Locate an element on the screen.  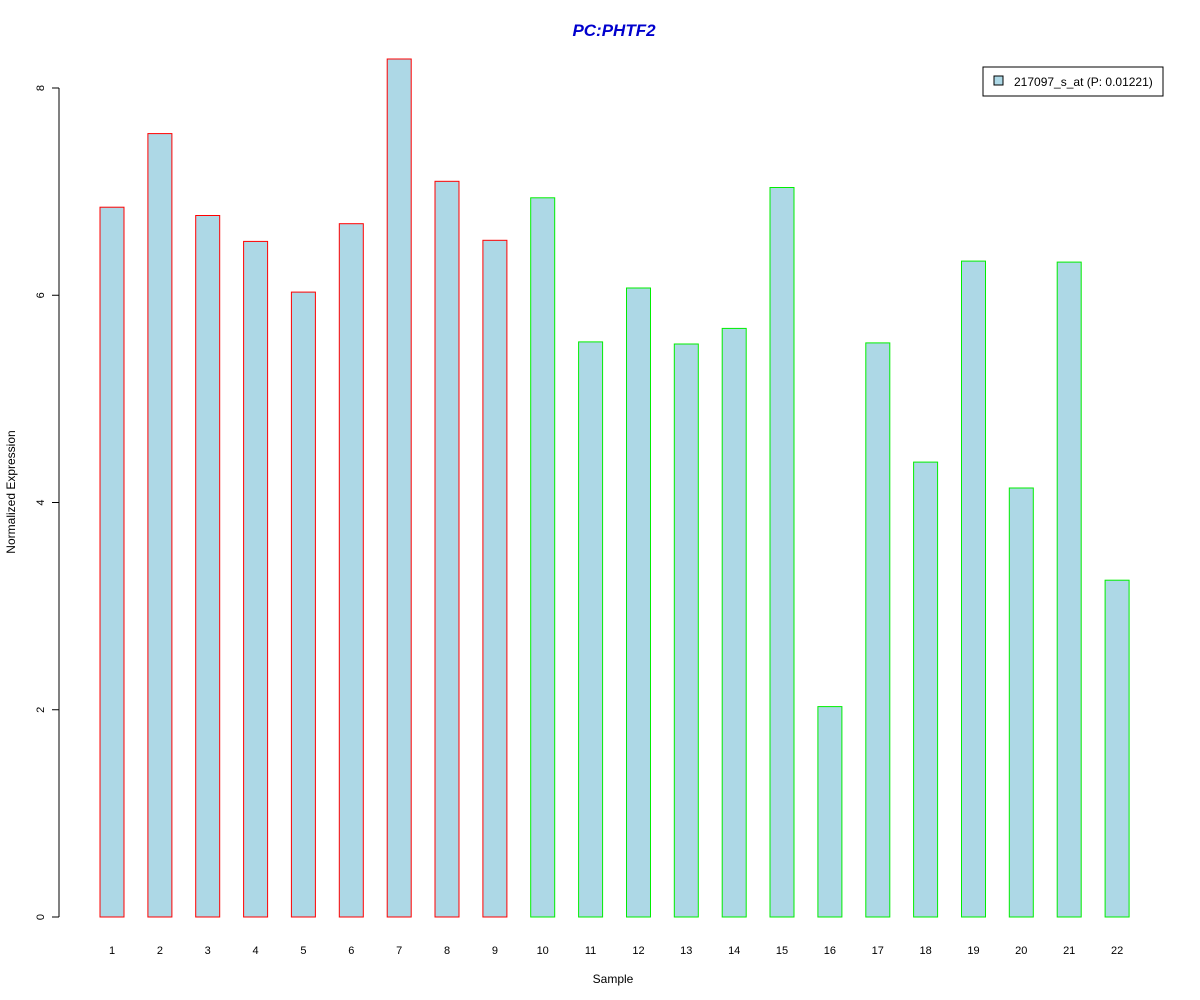
y-tick-label-8: 8 is located at coordinates (41, 88).